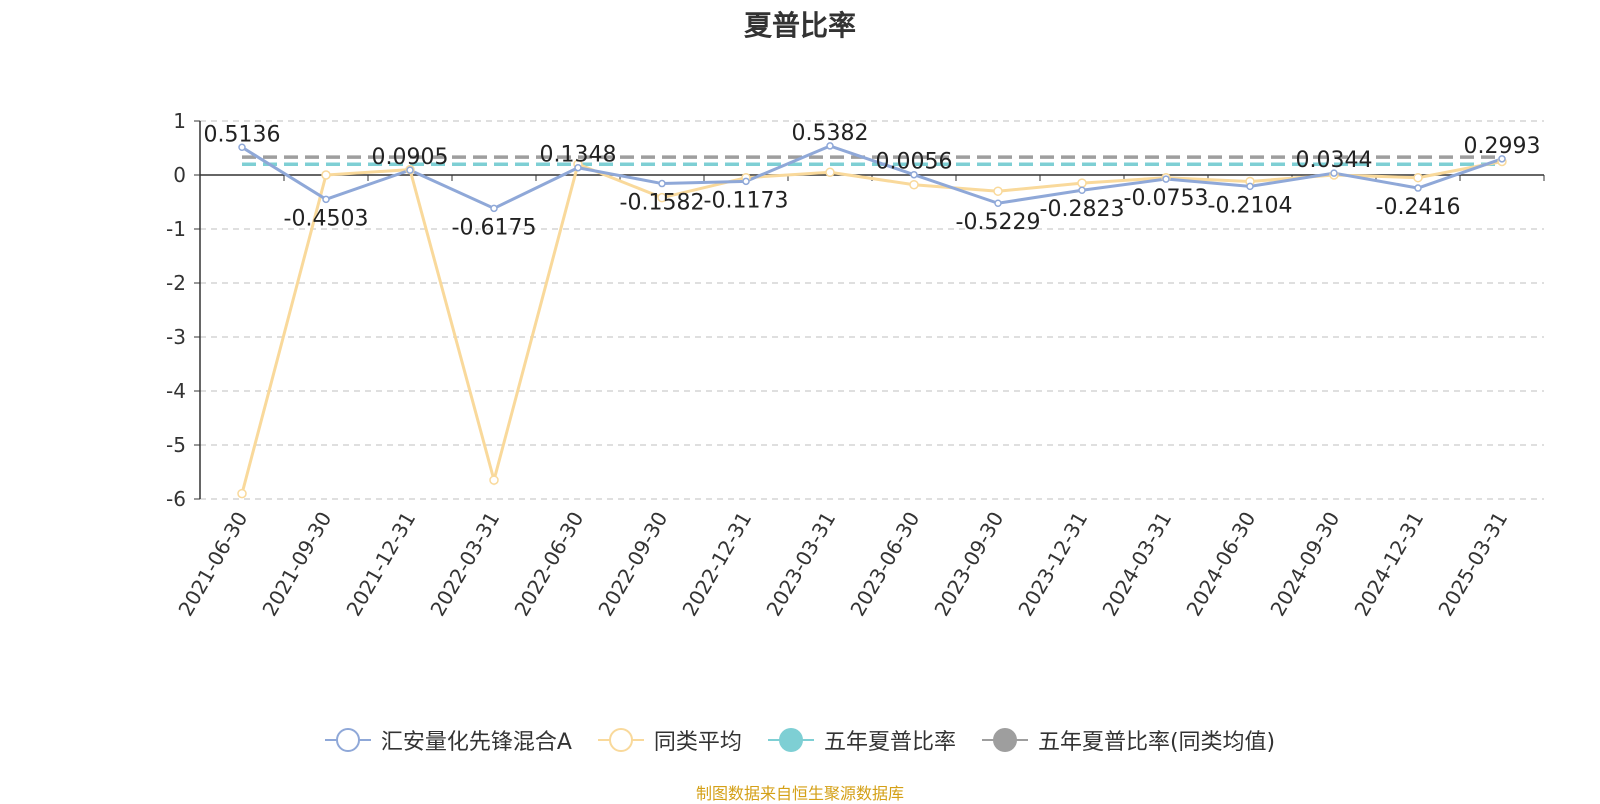 This screenshot has width=1600, height=804. Describe the element at coordinates (697, 742) in the screenshot. I see `legend-label-peer-average: 同类平均` at that location.